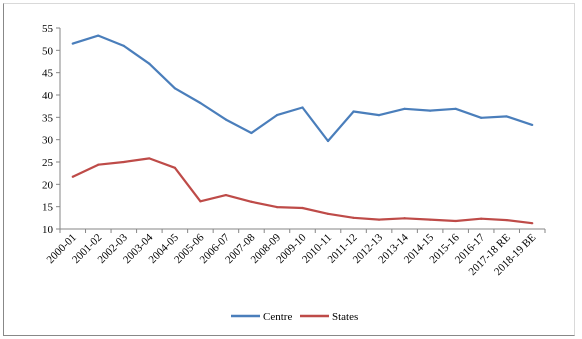 The image size is (582, 339). What do you see at coordinates (48, 29) in the screenshot?
I see `y-tick-label: 55` at bounding box center [48, 29].